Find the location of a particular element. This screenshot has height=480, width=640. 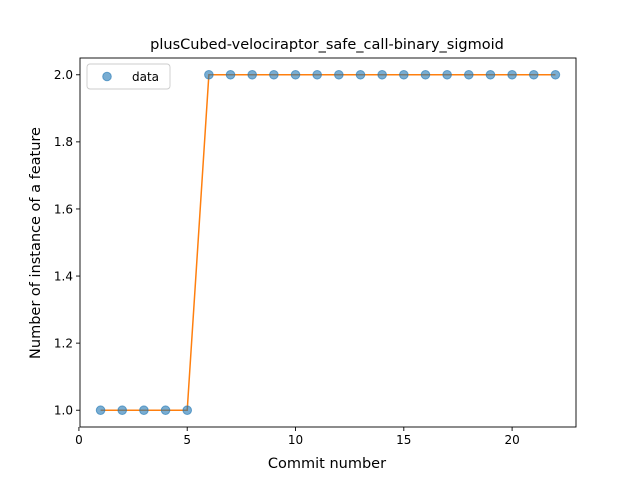

x-axis-label: Commit number is located at coordinates (327, 464).